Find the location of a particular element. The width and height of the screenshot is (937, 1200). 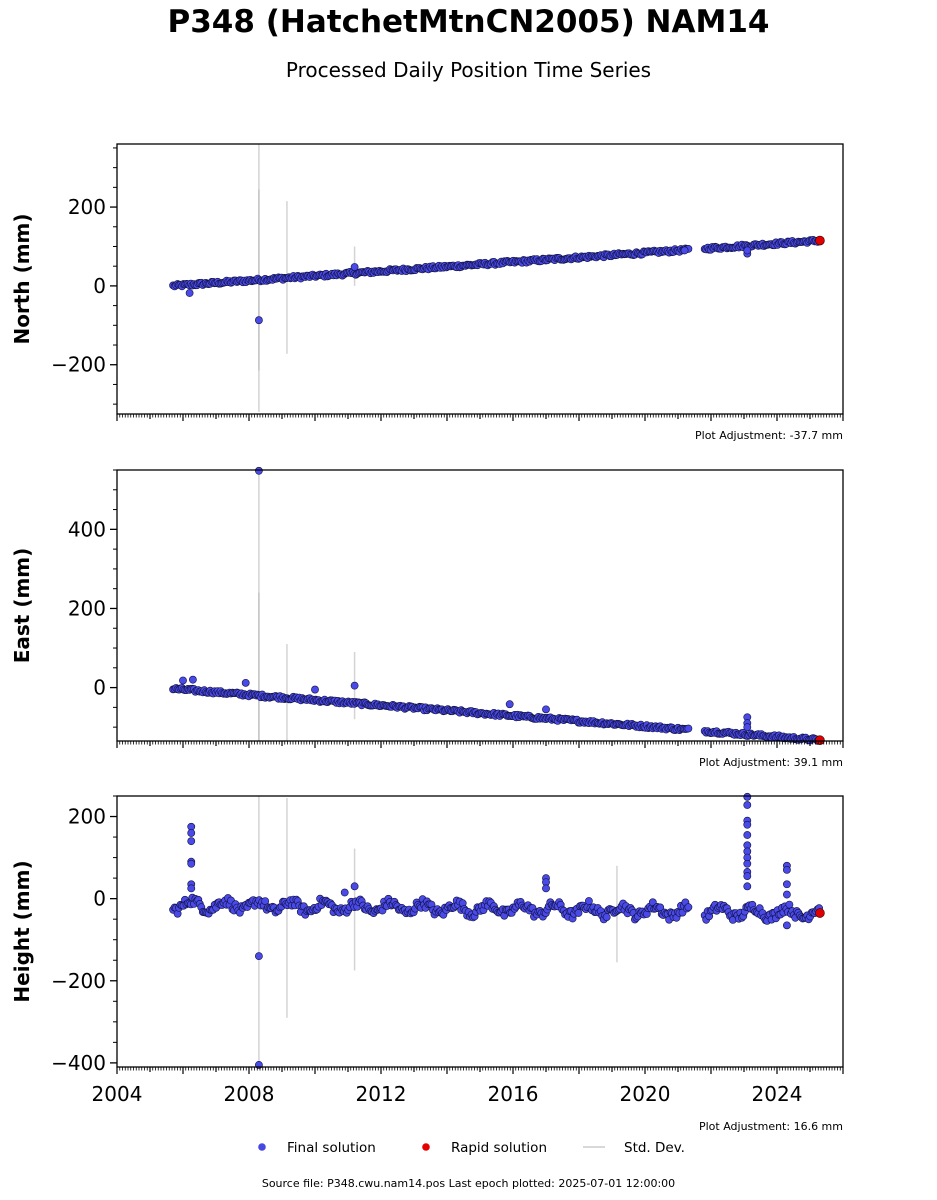

x-tick-label: 2024 is located at coordinates (777, 1094).